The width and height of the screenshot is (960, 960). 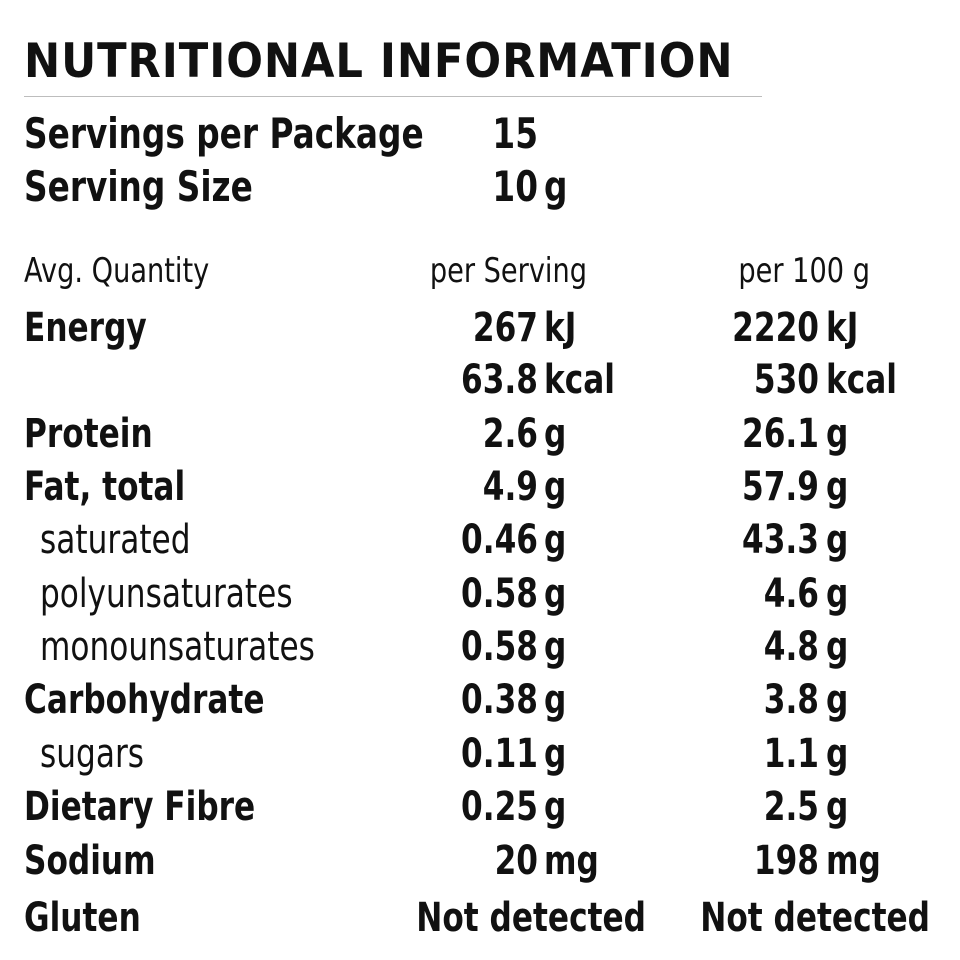 I want to click on per-serving-quantity: 0.25, so click(x=499, y=807).